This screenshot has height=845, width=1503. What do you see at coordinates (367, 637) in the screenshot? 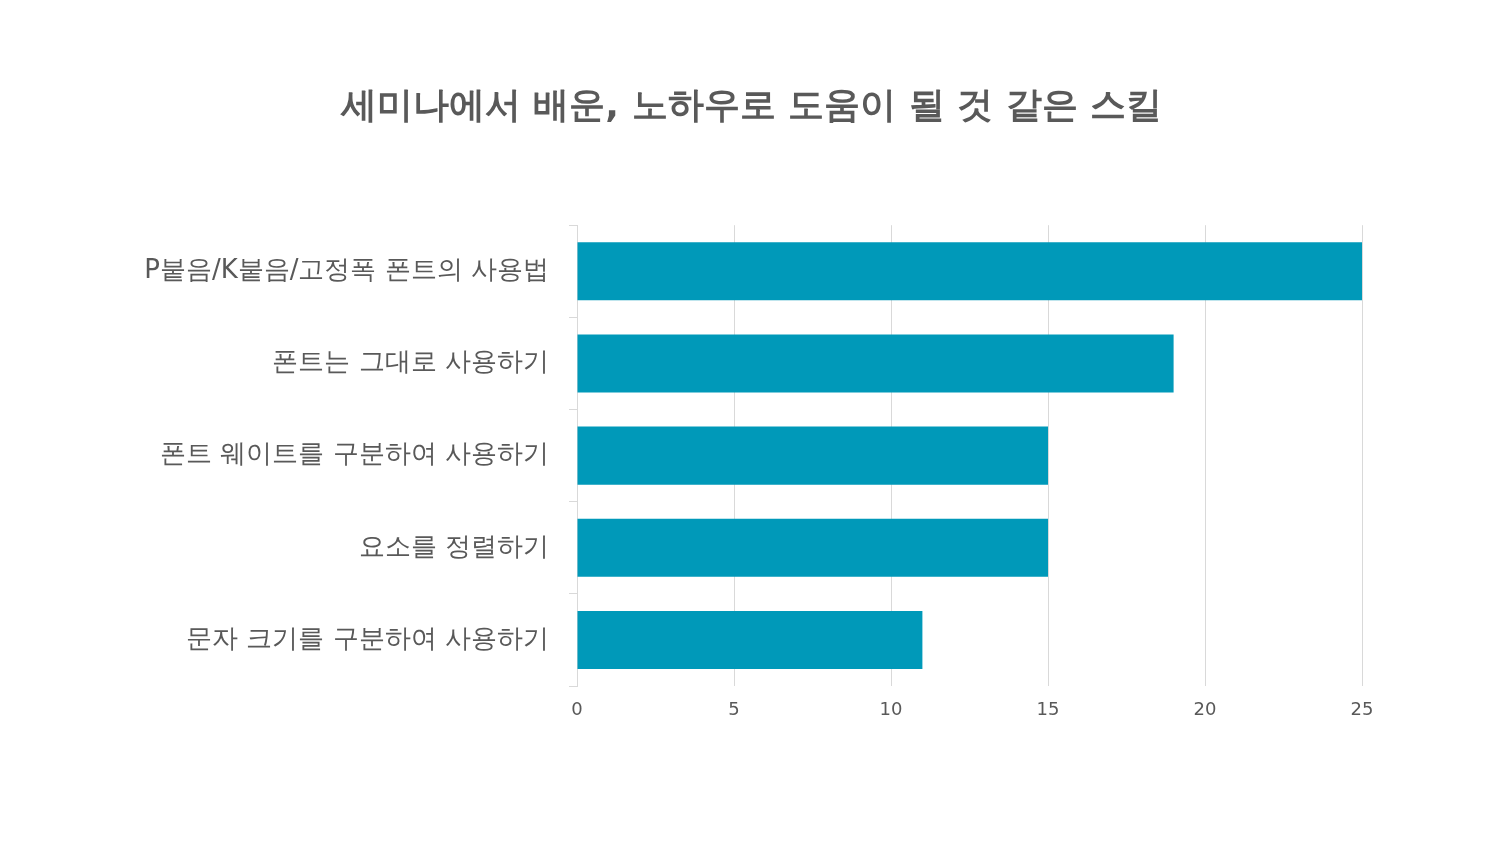
I see `y-tick-label: 문자 크기를 구분하여 사용하기` at bounding box center [367, 637].